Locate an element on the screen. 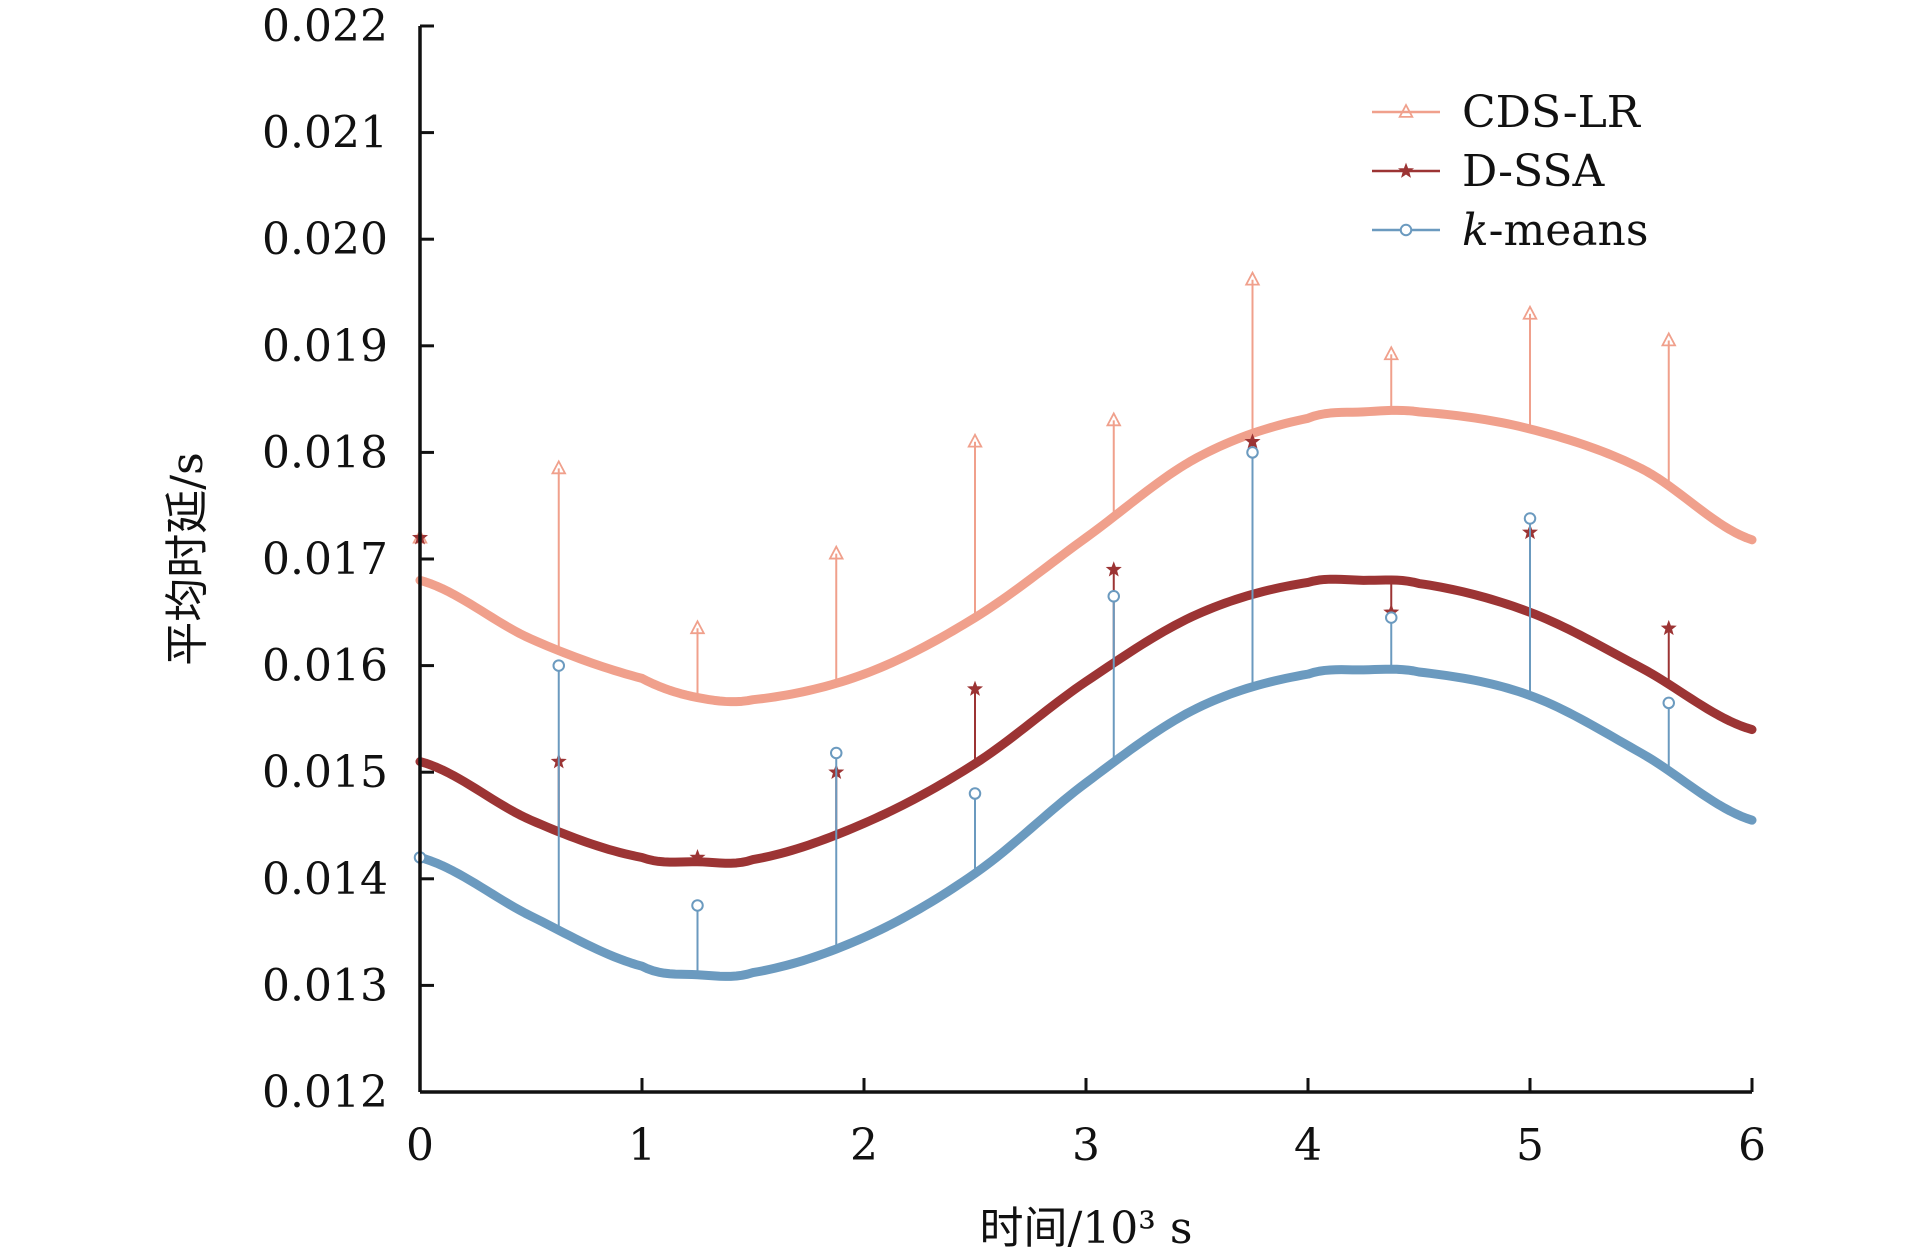 Image resolution: width=1913 pixels, height=1252 pixels. y-tick-label: 0.022 is located at coordinates (325, 26).